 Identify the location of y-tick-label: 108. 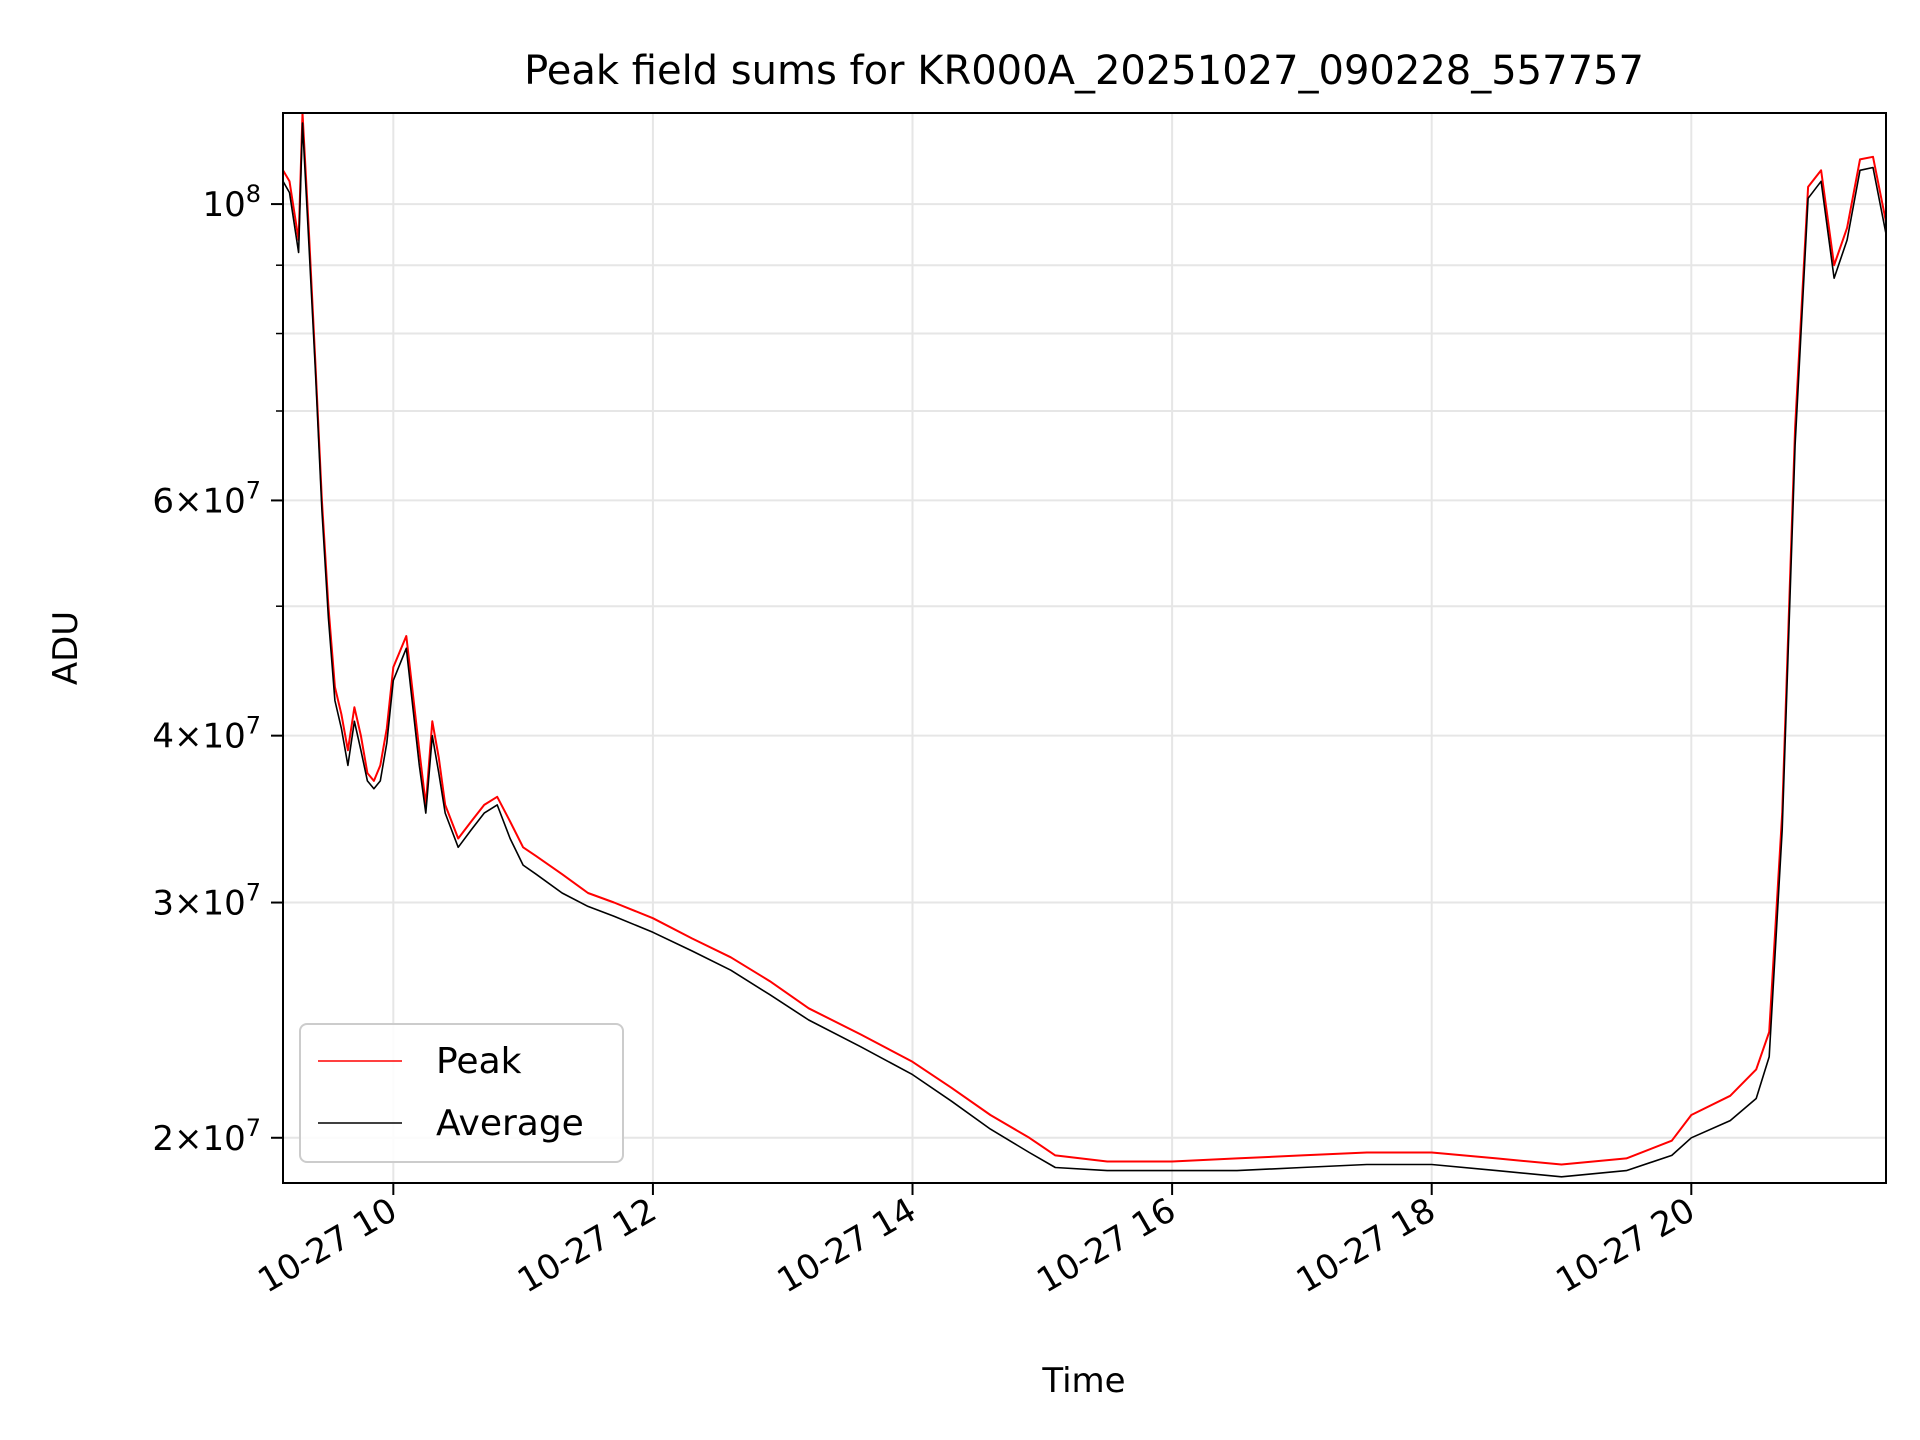
(231, 202).